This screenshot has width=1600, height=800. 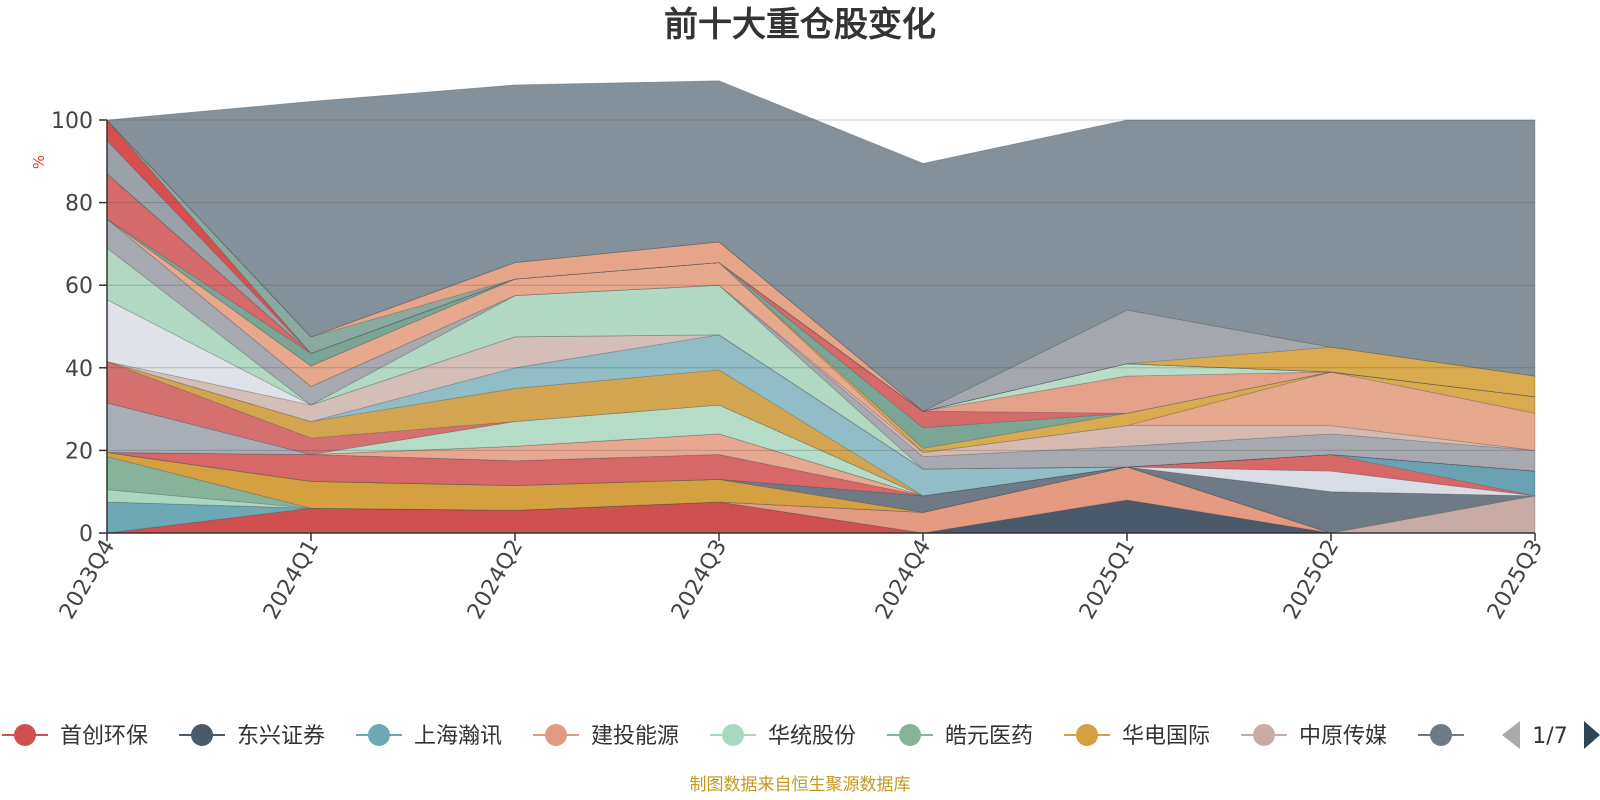 I want to click on legend-label: 皓元医药, so click(x=989, y=736).